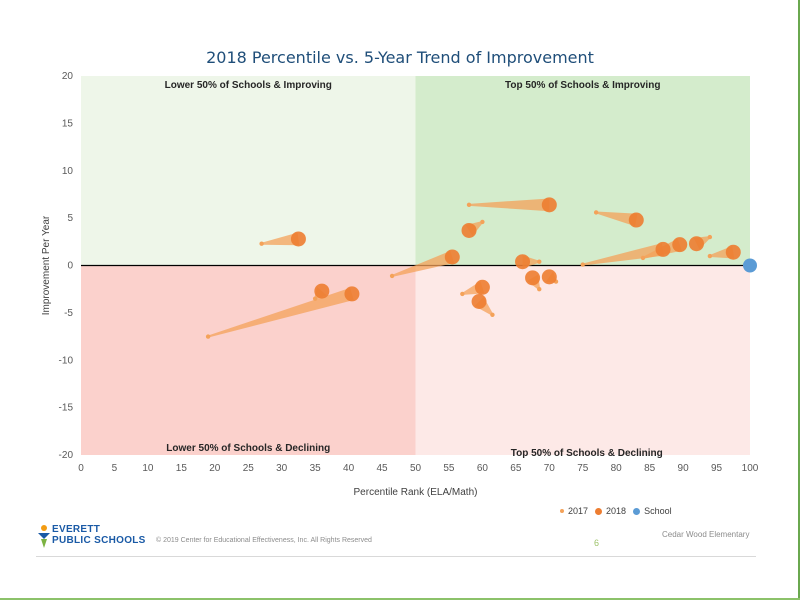 The width and height of the screenshot is (800, 600). Describe the element at coordinates (587, 453) in the screenshot. I see `quadrant-label-bottom-right: Top 50% of Schools & Declining` at that location.